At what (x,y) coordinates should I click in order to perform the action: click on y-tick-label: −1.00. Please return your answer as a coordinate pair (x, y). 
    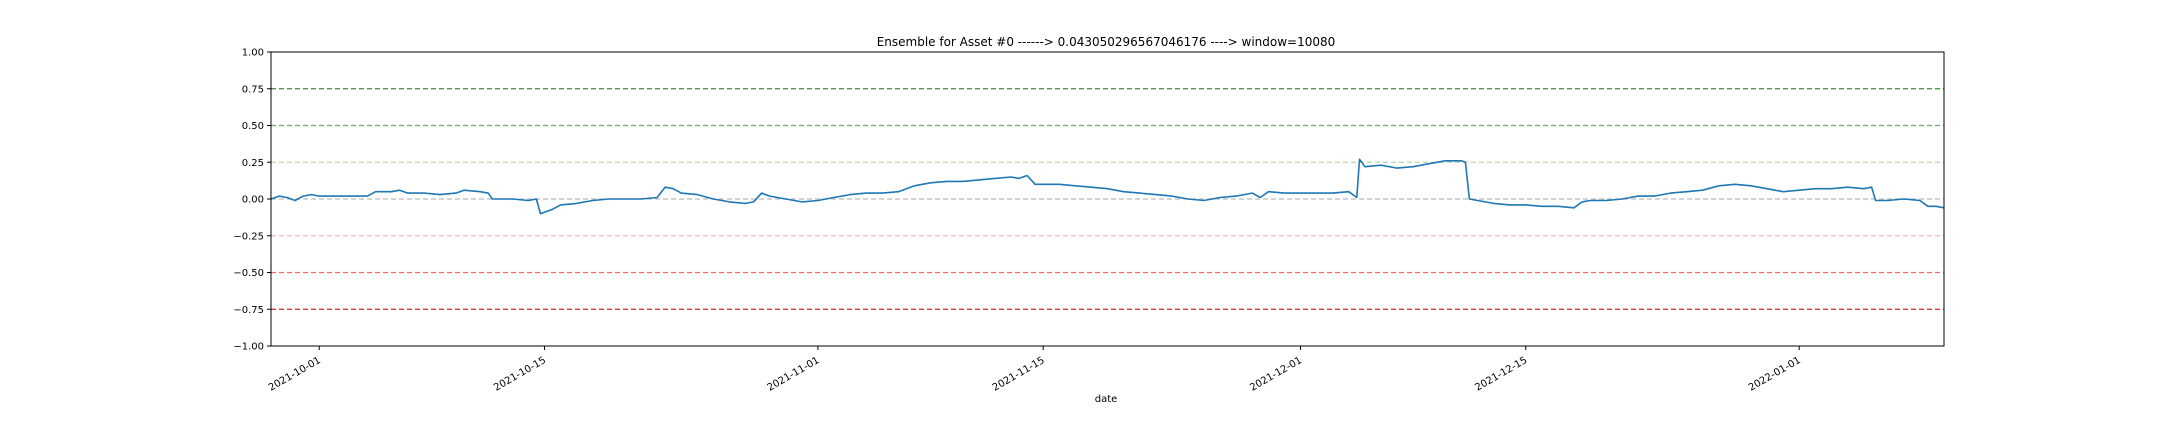
    Looking at the image, I should click on (248, 347).